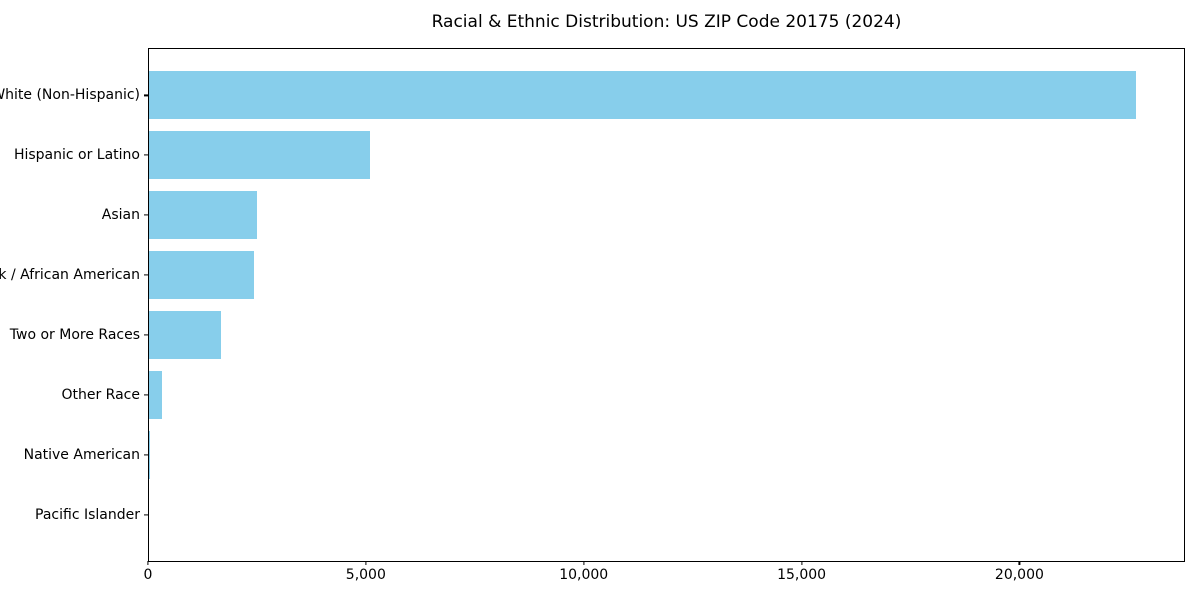 This screenshot has width=1200, height=600. Describe the element at coordinates (148, 575) in the screenshot. I see `x-tick-label: 0` at that location.